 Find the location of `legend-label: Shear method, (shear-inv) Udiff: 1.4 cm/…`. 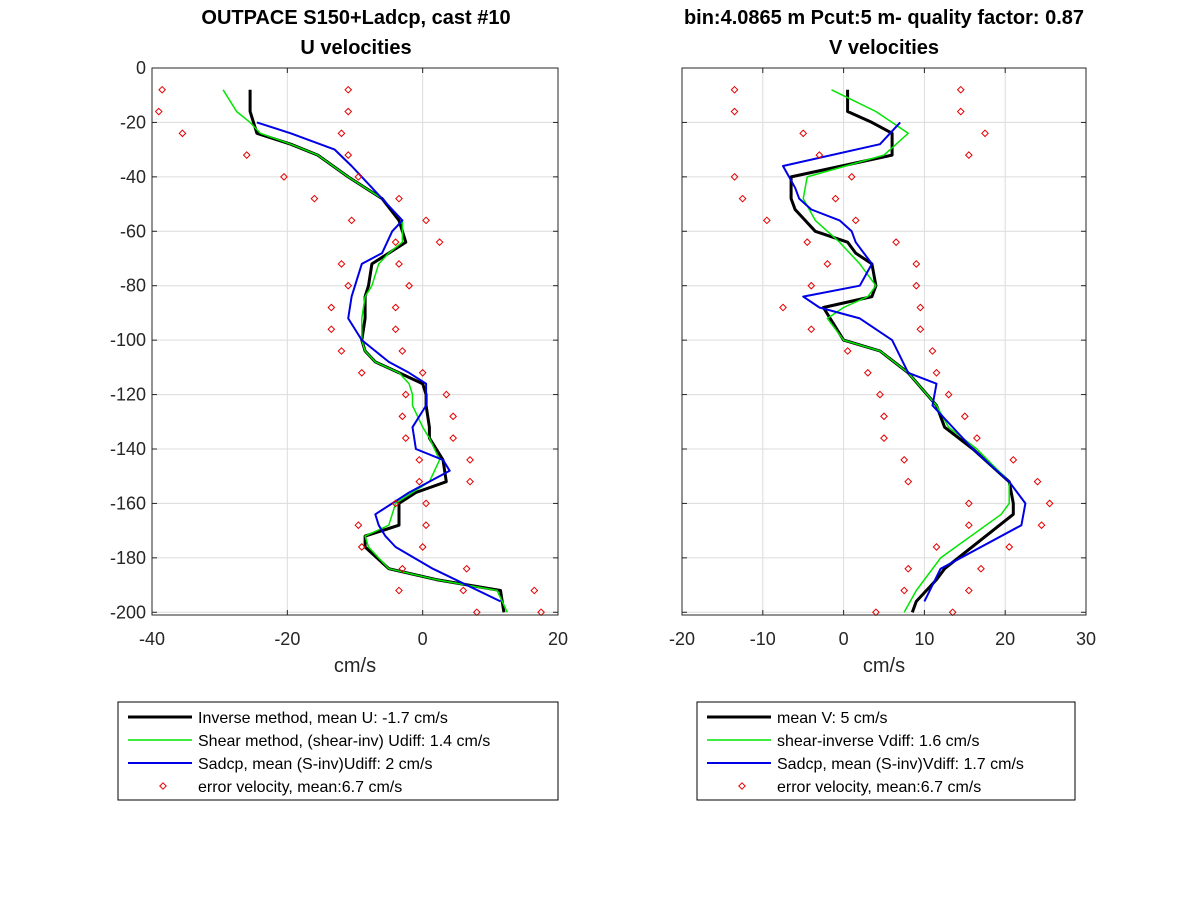

legend-label: Shear method, (shear-inv) Udiff: 1.4 cm/… is located at coordinates (344, 741).